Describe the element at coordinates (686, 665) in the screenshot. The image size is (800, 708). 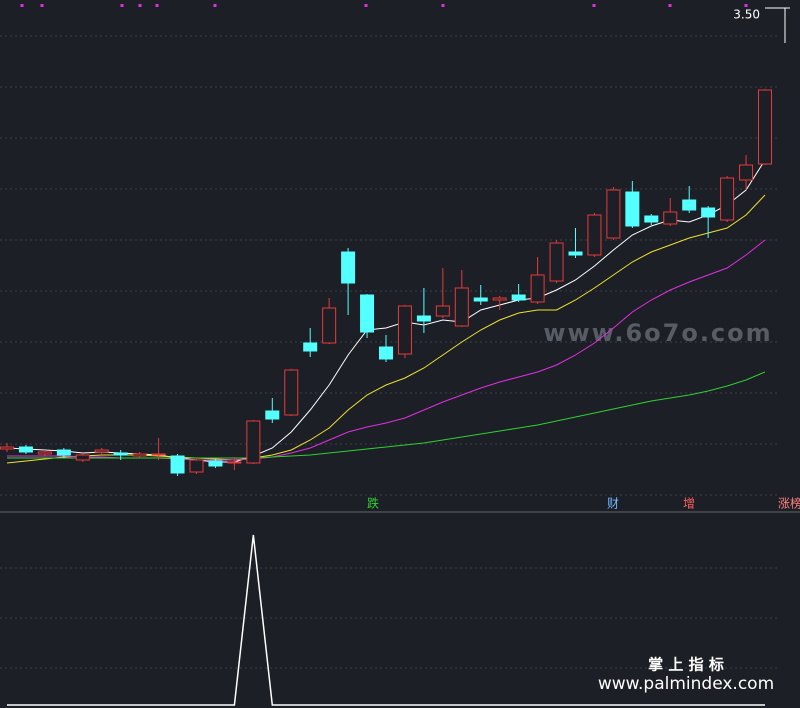
I see `watermark: 掌 上 指 标` at that location.